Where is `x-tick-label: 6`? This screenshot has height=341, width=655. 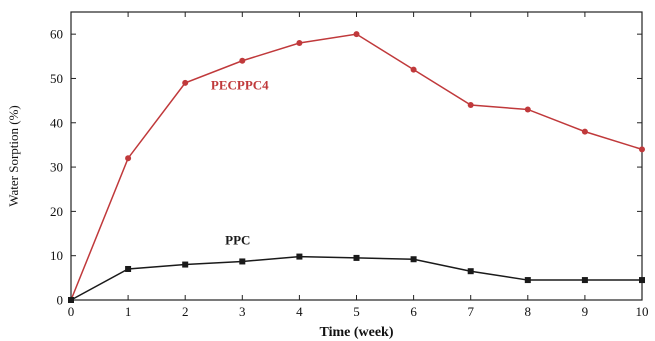 x-tick-label: 6 is located at coordinates (413, 311).